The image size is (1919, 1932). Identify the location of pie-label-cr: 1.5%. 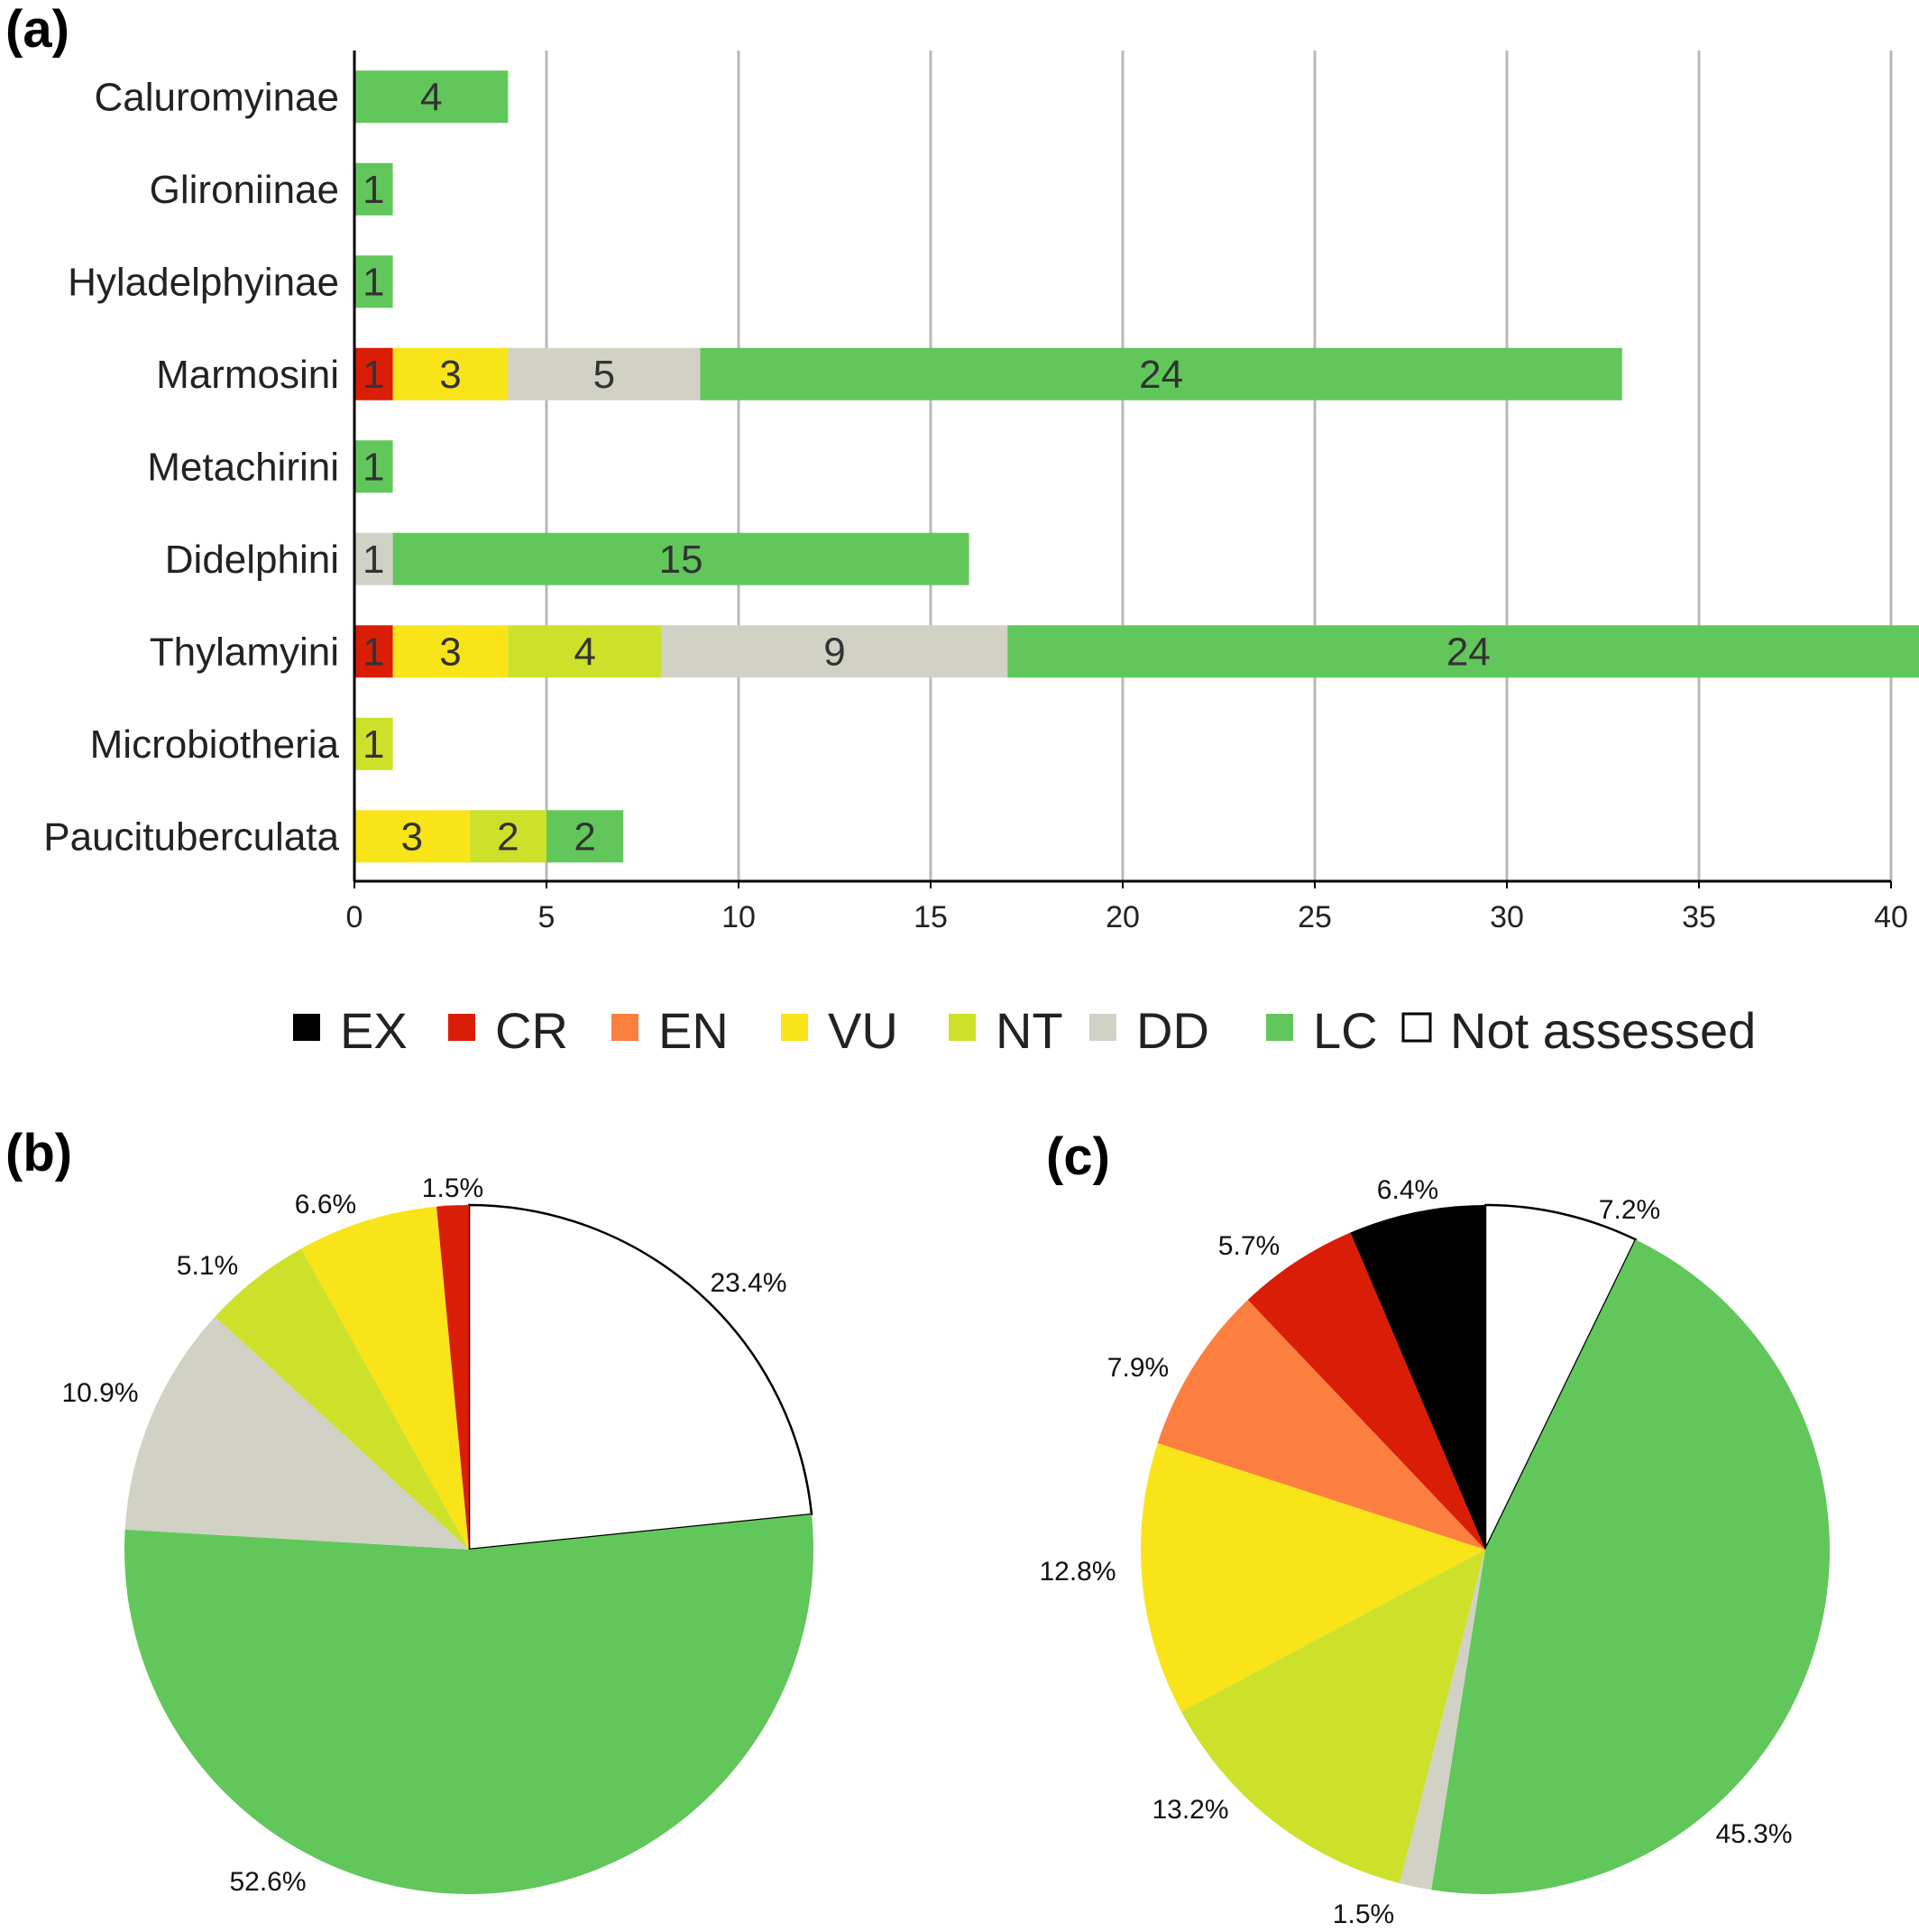
(453, 1188).